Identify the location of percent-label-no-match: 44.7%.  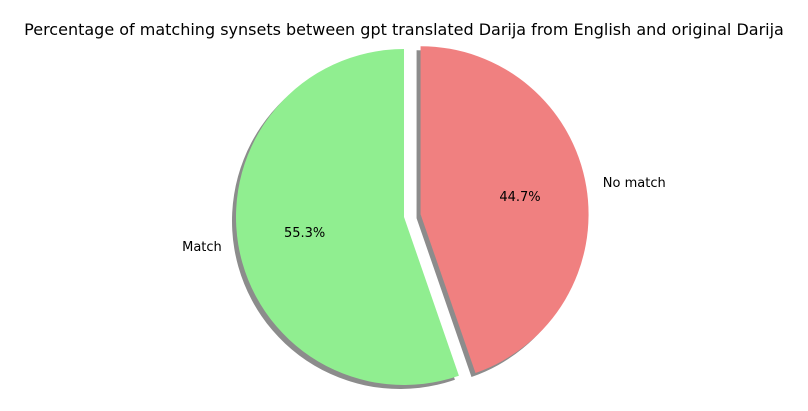
(519, 197).